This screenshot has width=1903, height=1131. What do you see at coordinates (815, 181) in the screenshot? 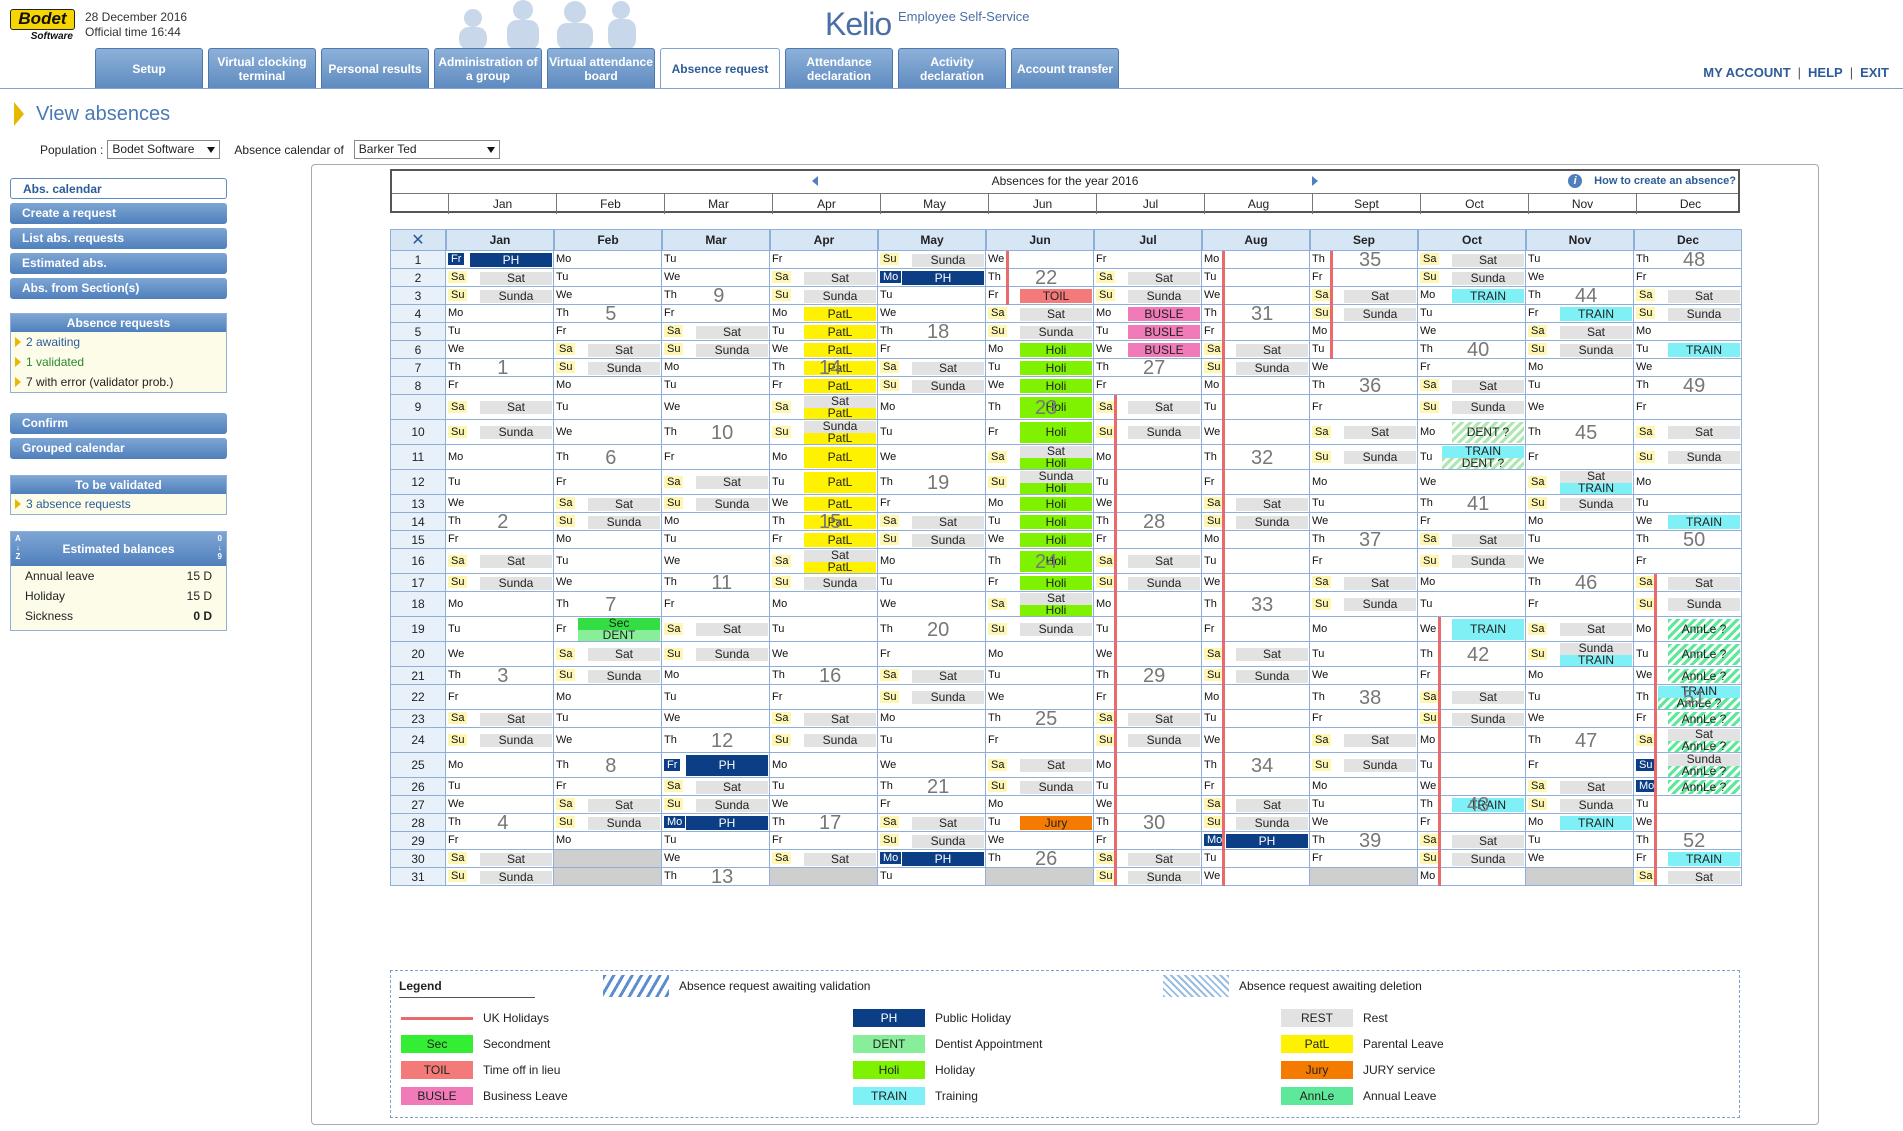
I see `prev-year-icon` at bounding box center [815, 181].